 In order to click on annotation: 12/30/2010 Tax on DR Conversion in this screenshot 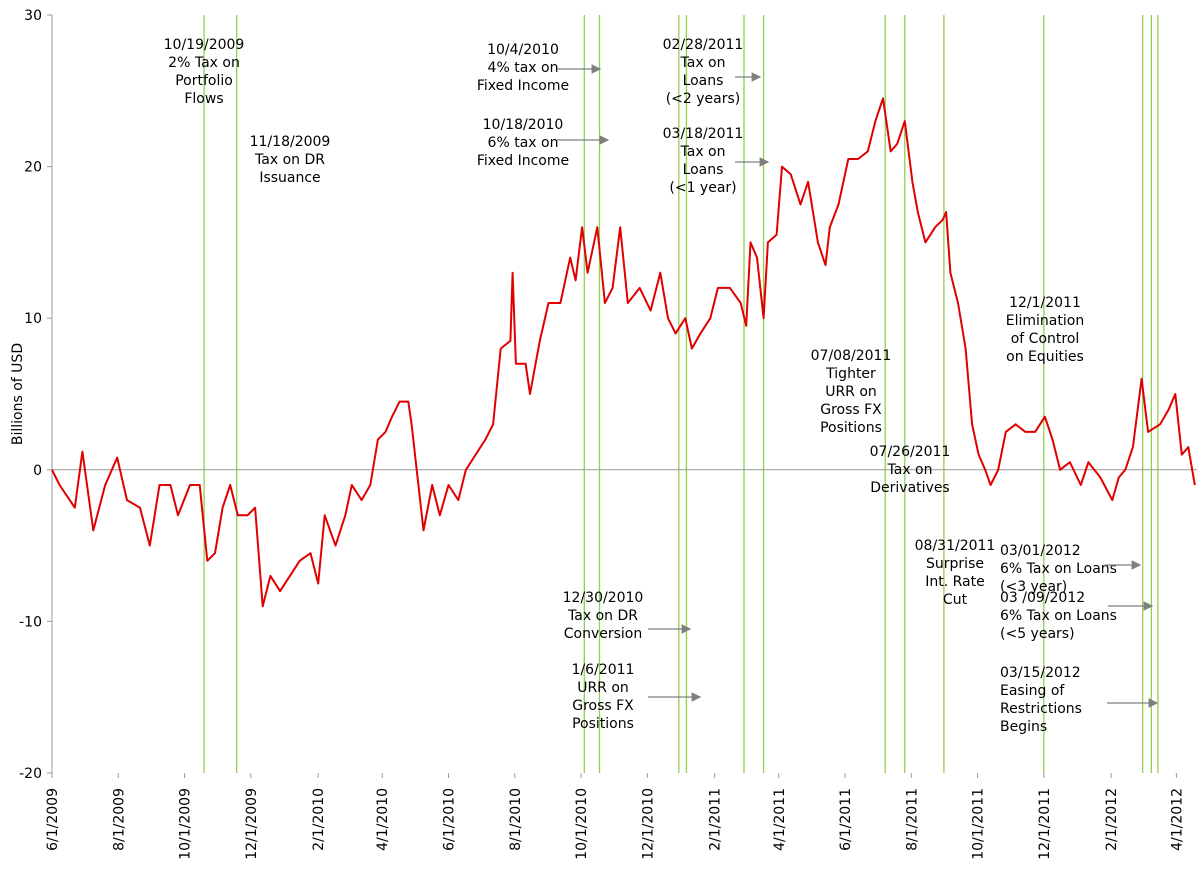, I will do `click(627, 616)`.